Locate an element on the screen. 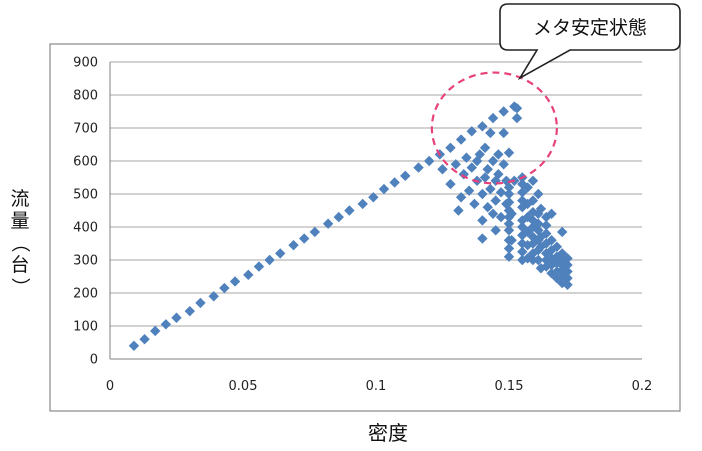  callout-box is located at coordinates (590, 42).